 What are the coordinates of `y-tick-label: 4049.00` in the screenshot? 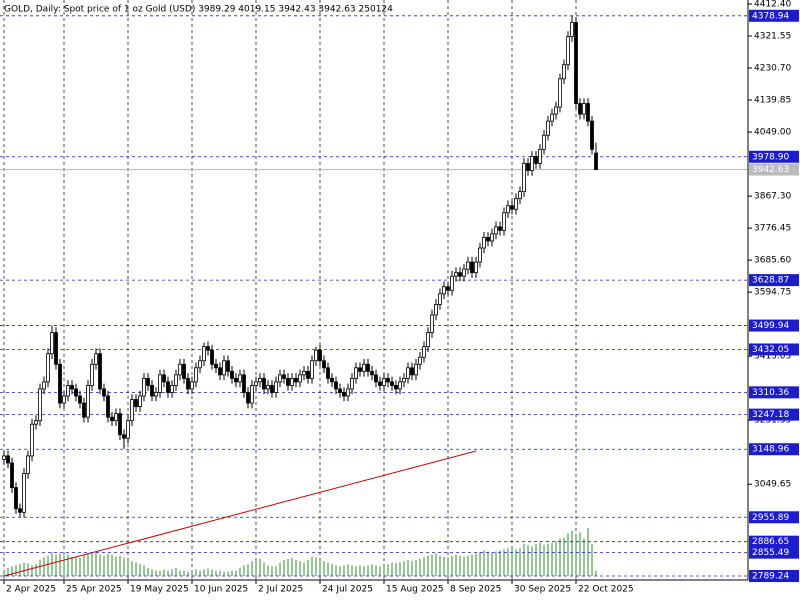 It's located at (772, 133).